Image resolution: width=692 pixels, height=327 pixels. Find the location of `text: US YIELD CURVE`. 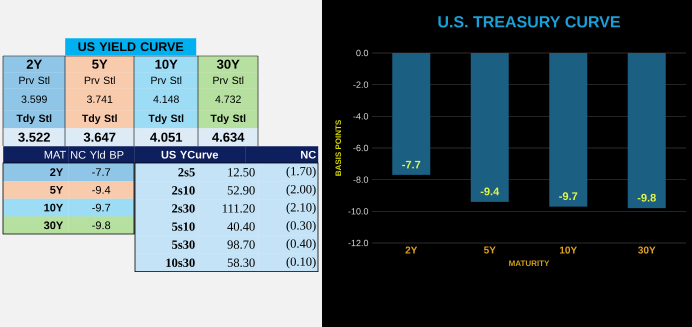

text: US YIELD CURVE is located at coordinates (131, 47).